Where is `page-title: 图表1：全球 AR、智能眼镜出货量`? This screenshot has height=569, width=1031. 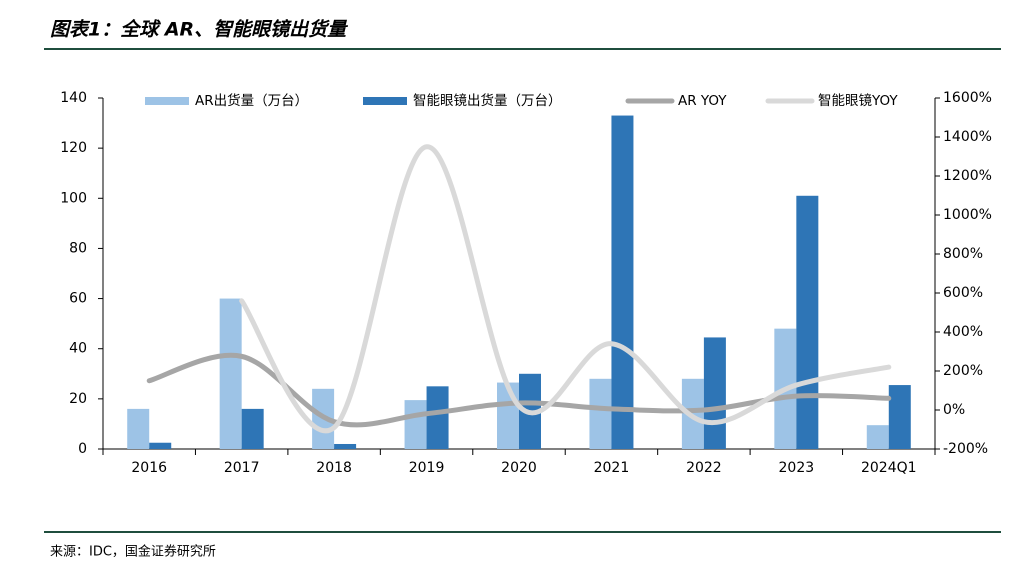
page-title: 图表1：全球 AR、智能眼镜出货量 is located at coordinates (199, 30).